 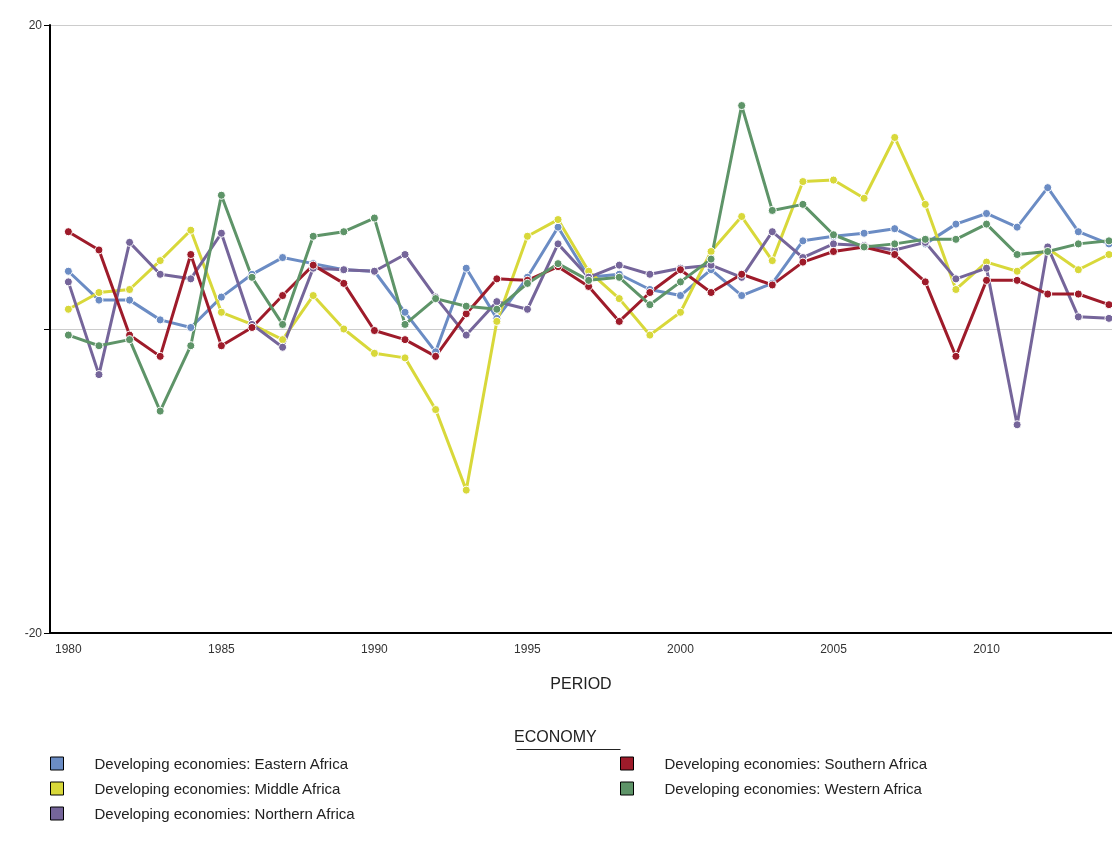 What do you see at coordinates (834, 649) in the screenshot?
I see `x-tick-label: 2005` at bounding box center [834, 649].